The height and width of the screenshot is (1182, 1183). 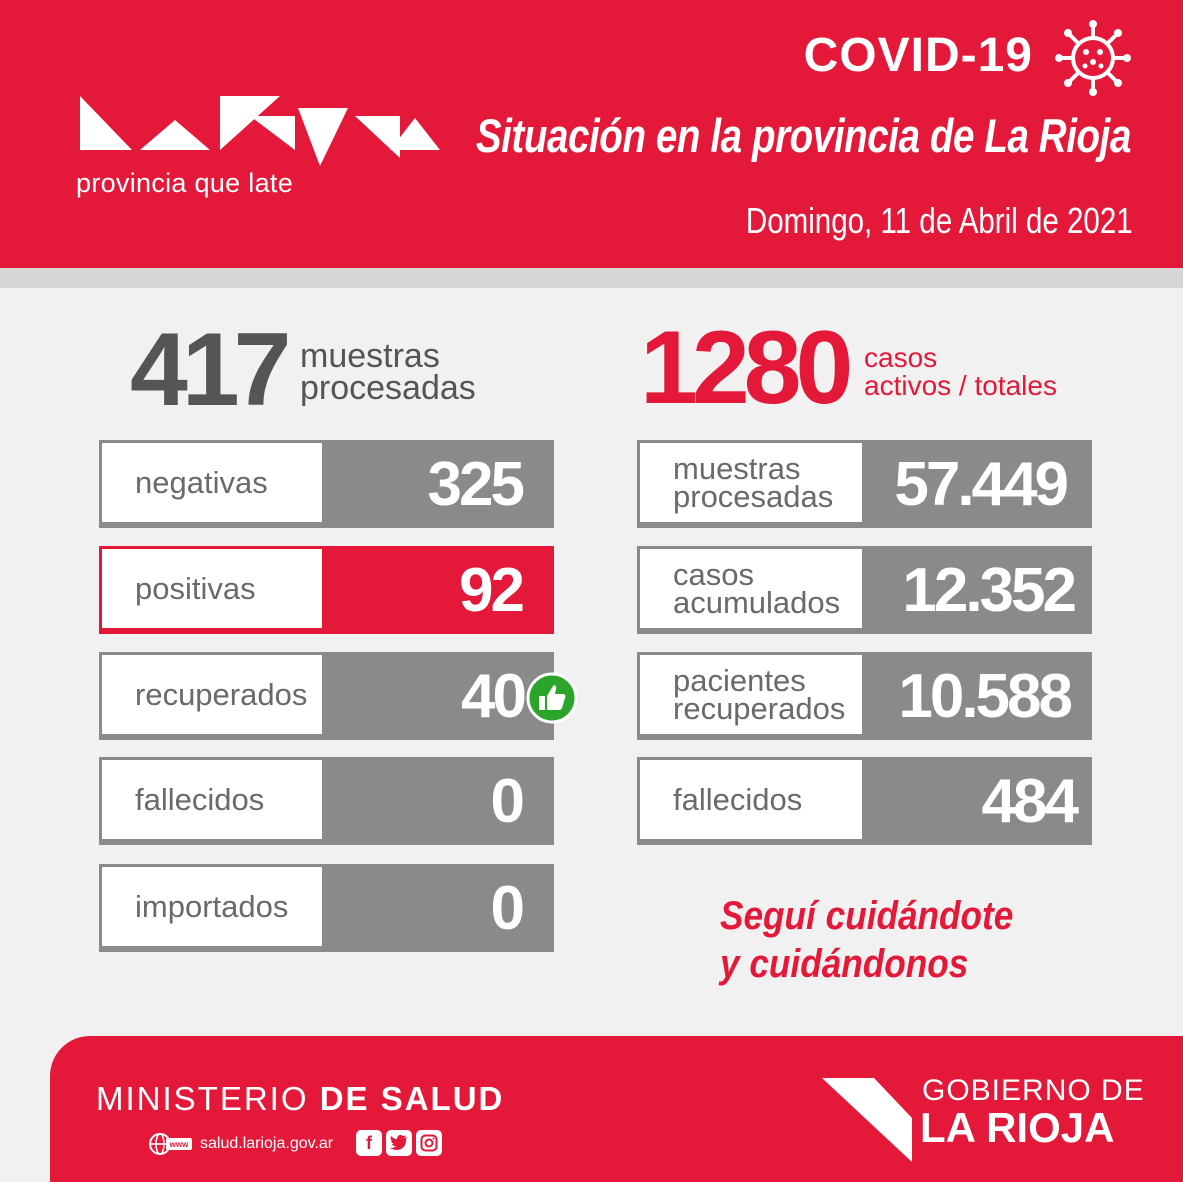 I want to click on page-title: Situación en la provincia de La Rioja, so click(x=803, y=135).